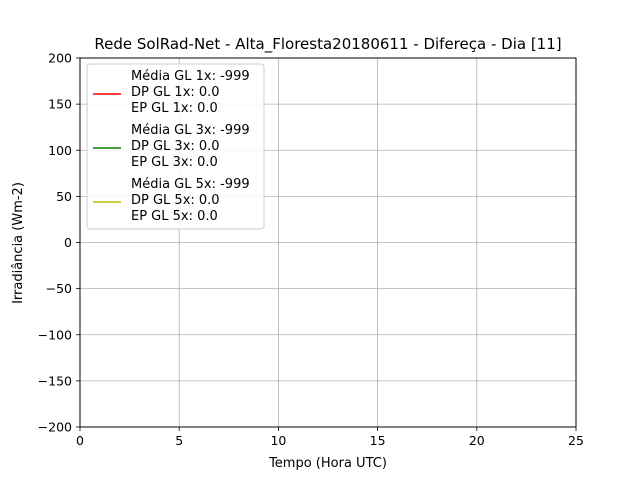 The image size is (640, 480). What do you see at coordinates (64, 196) in the screenshot?
I see `y-tick-label: 50` at bounding box center [64, 196].